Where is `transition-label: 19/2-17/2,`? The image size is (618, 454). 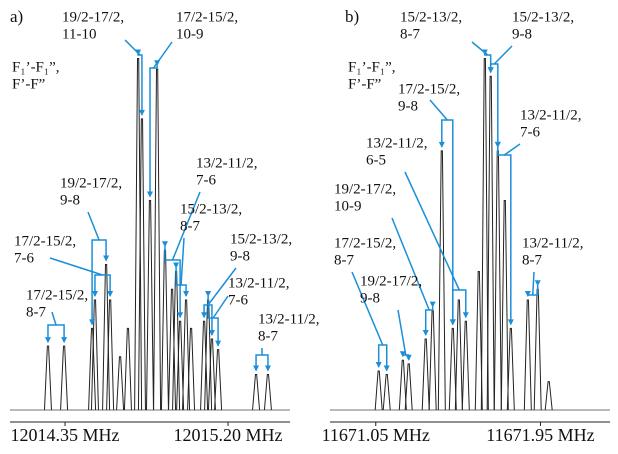
transition-label: 19/2-17/2, is located at coordinates (391, 282).